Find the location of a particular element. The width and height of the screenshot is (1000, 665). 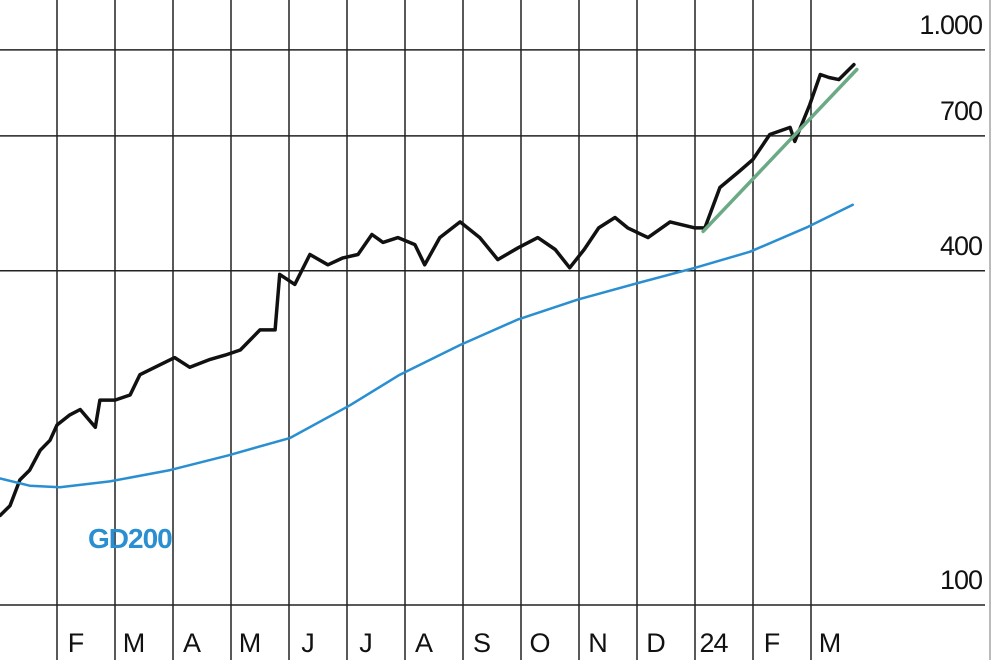

x-tick-label: S is located at coordinates (481, 643).